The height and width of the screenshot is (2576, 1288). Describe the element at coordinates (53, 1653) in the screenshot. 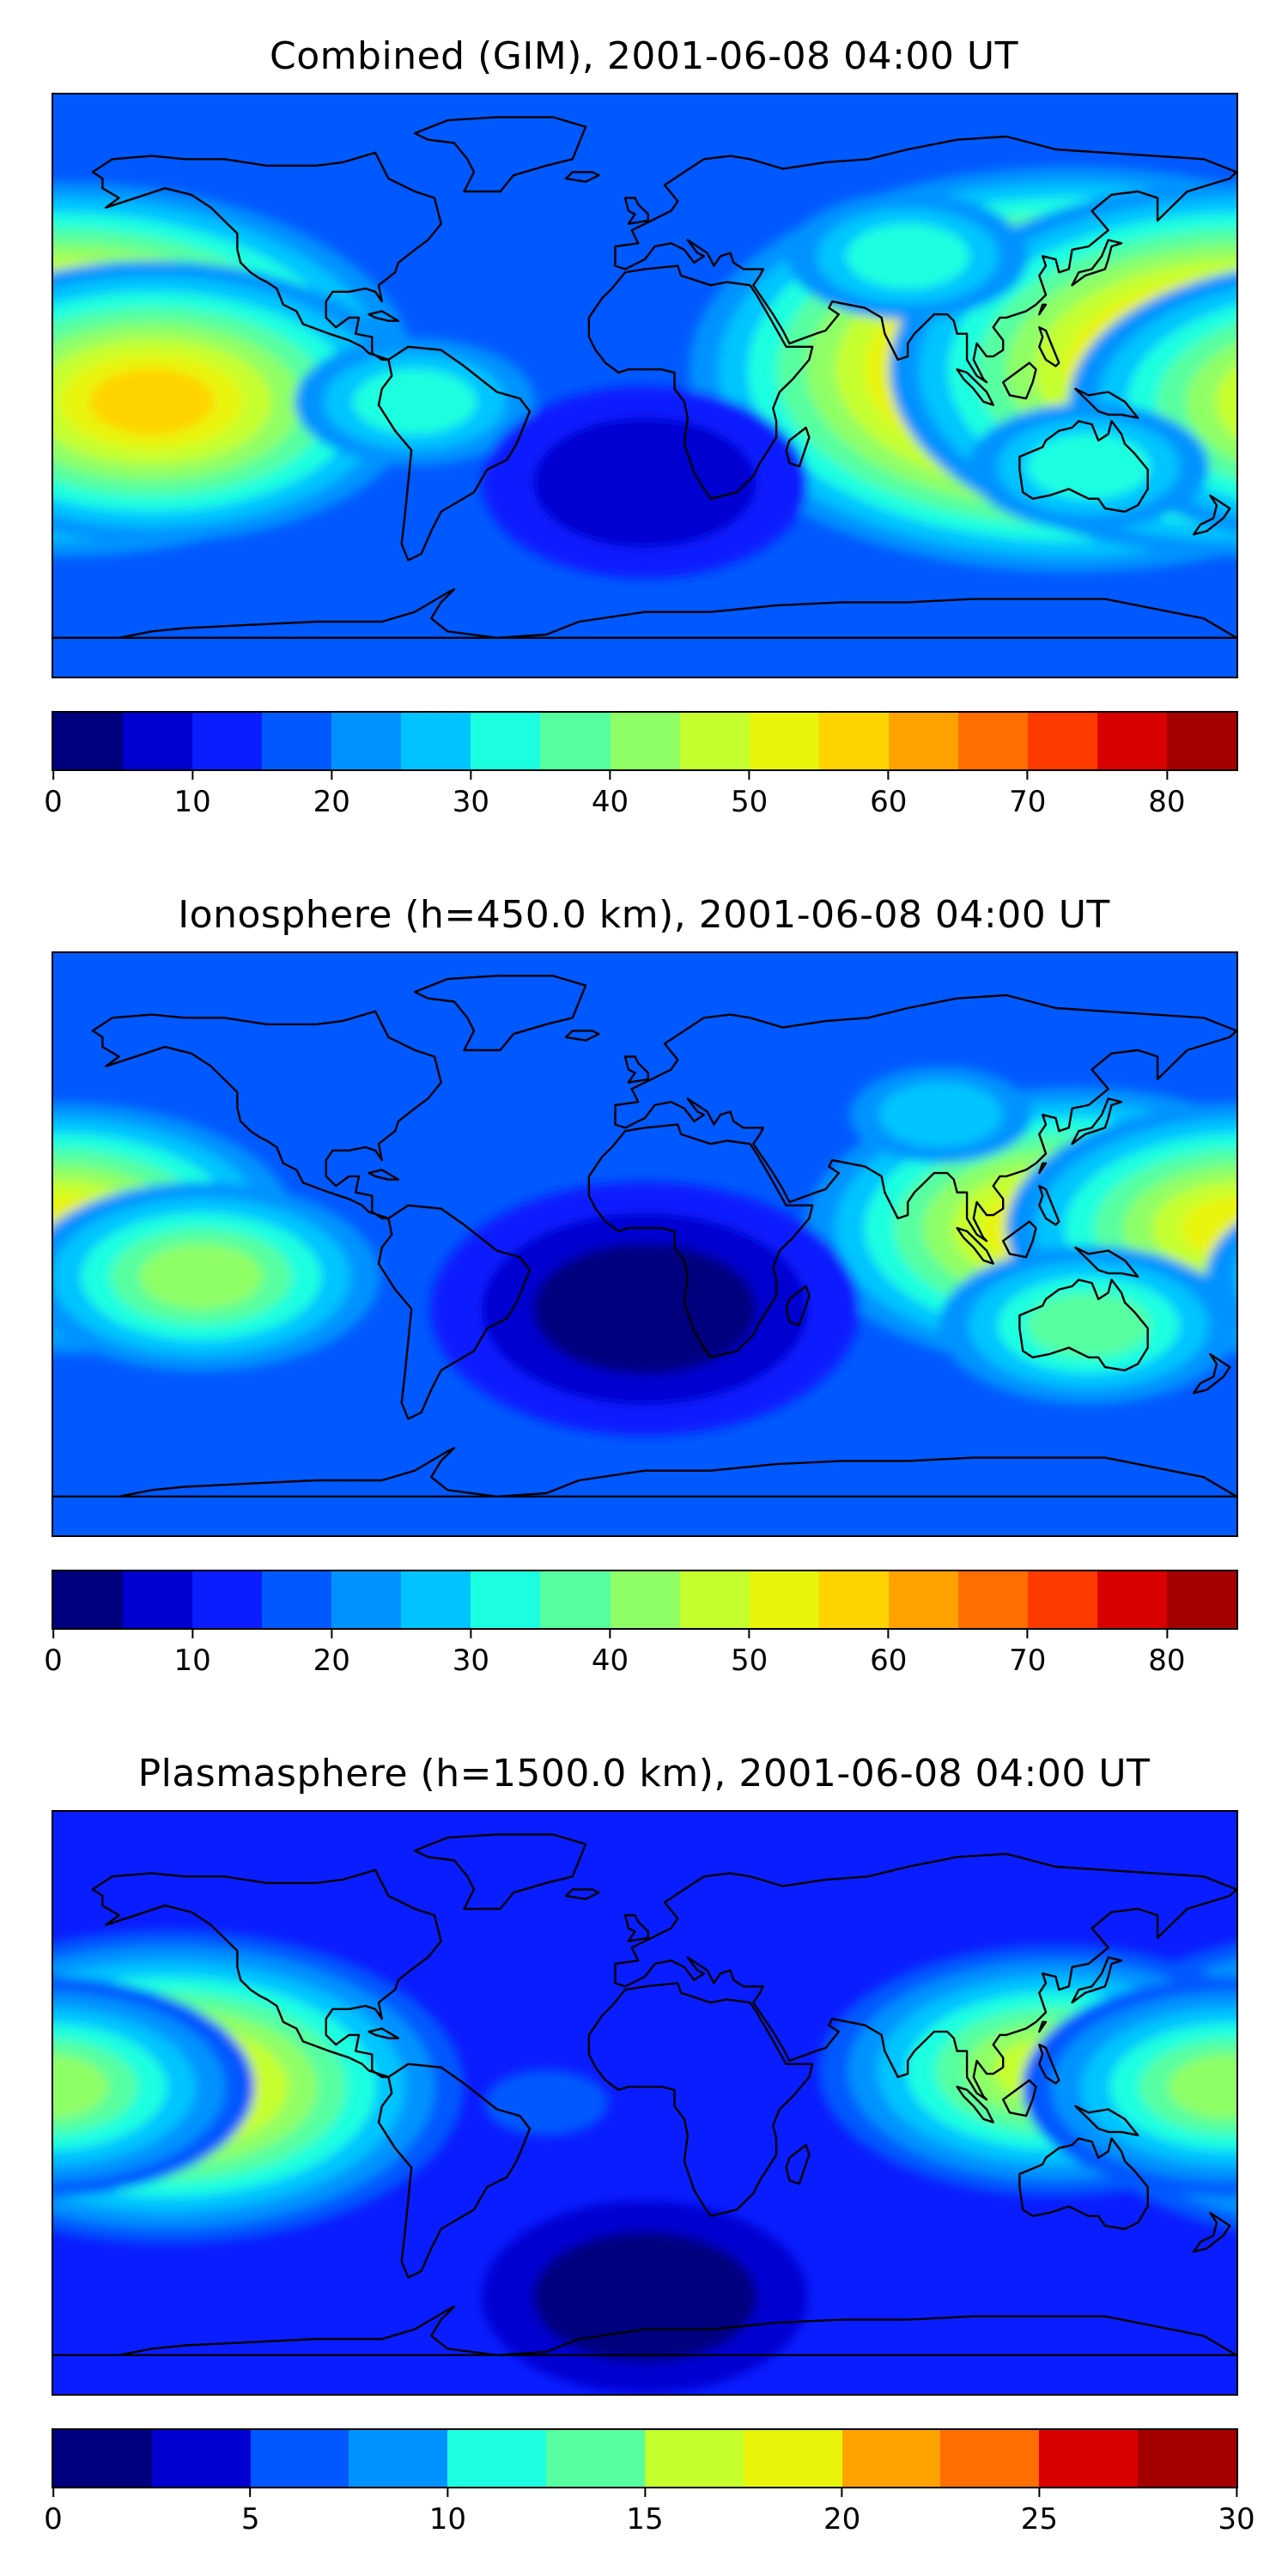

I see `colorbar-tick: 0` at that location.